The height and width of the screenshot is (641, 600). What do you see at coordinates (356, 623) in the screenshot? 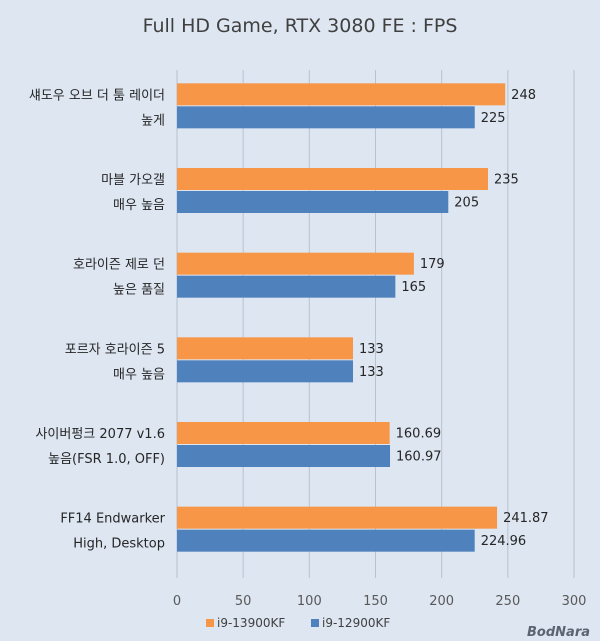
I see `legend-label-i9-12900KF: i9-12900KF` at bounding box center [356, 623].